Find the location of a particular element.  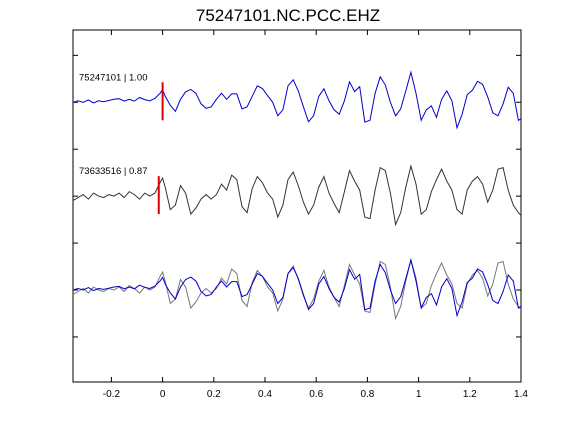

x-tick-label: 0.8 is located at coordinates (367, 394).